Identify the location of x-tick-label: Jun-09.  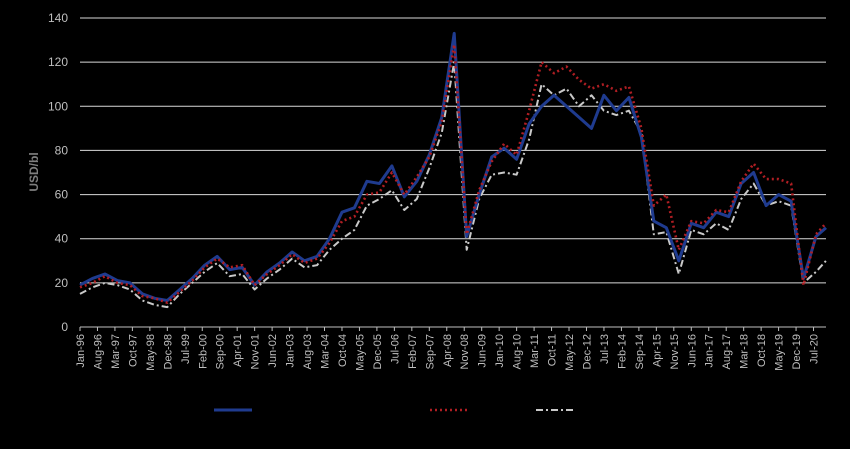
(483, 351).